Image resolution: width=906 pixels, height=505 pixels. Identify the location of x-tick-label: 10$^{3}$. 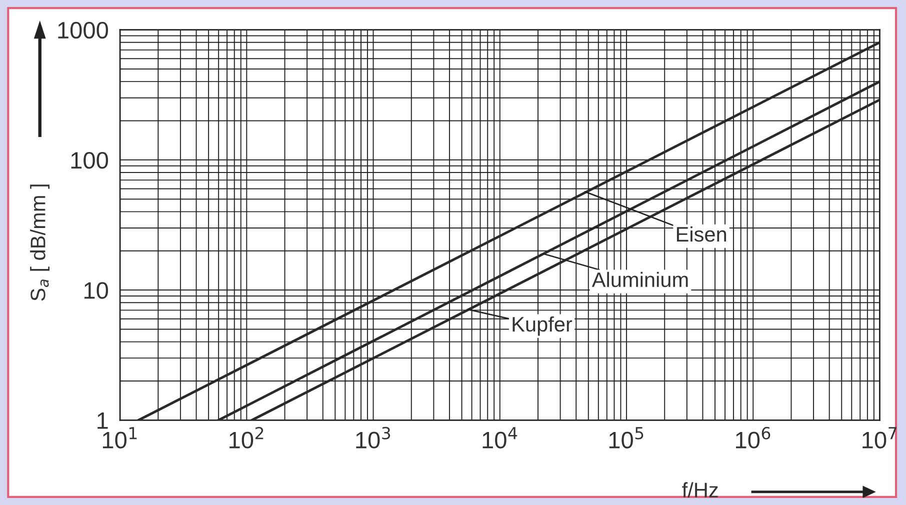
(373, 437).